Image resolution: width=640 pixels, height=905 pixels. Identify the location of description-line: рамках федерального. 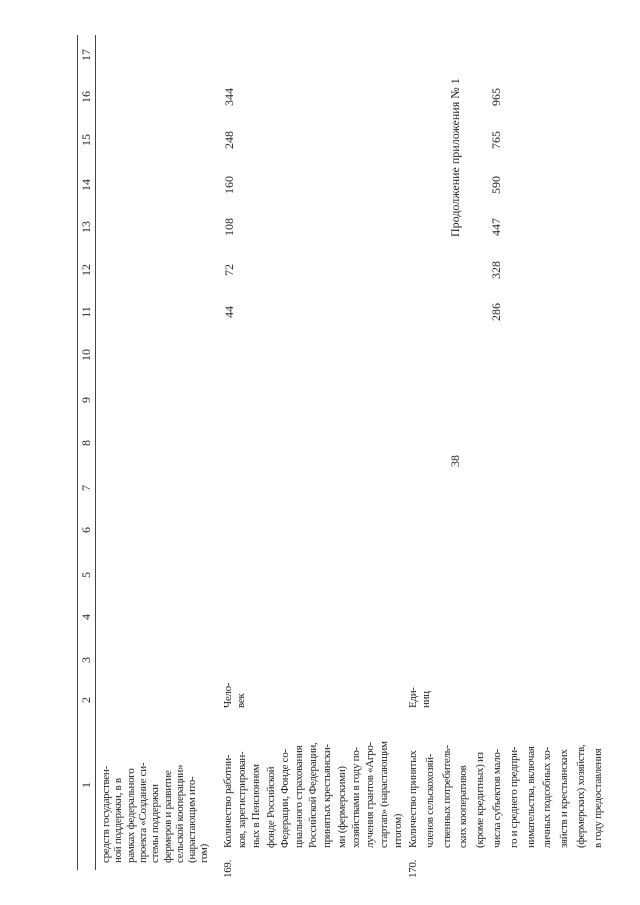
(130, 815).